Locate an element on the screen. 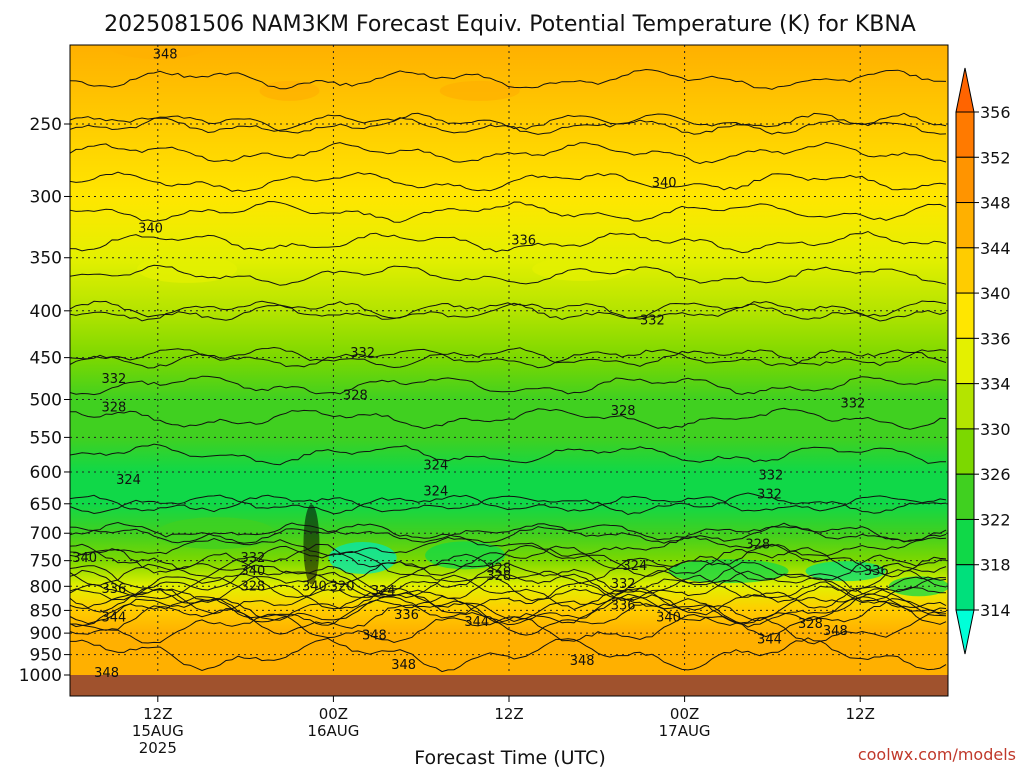 This screenshot has width=1024, height=768. colorbar-under-triangle is located at coordinates (965, 632).